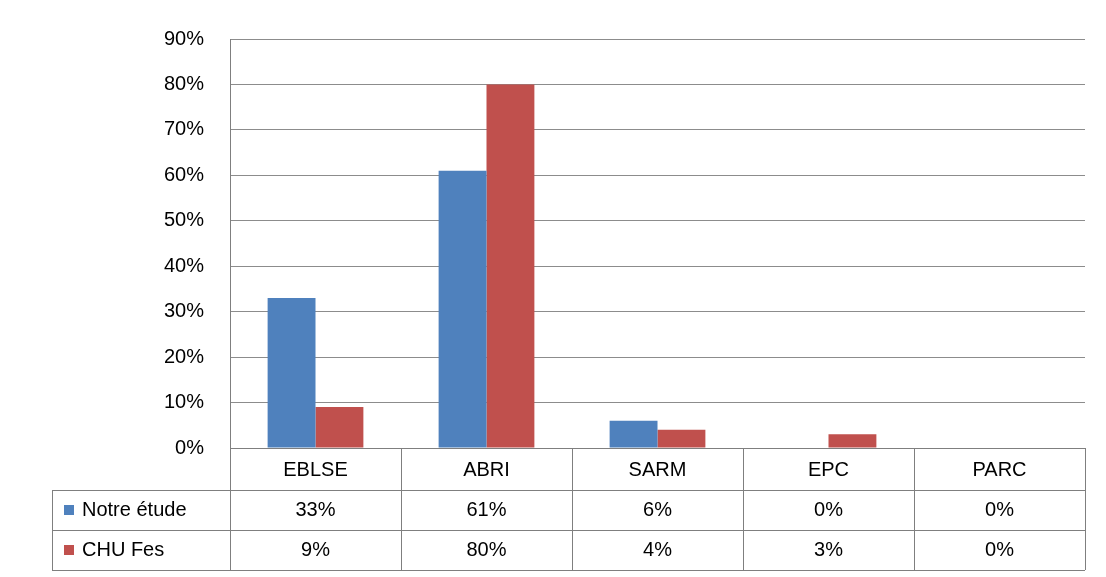 This screenshot has width=1106, height=577. Describe the element at coordinates (184, 355) in the screenshot. I see `y-tick-label: 20%` at that location.